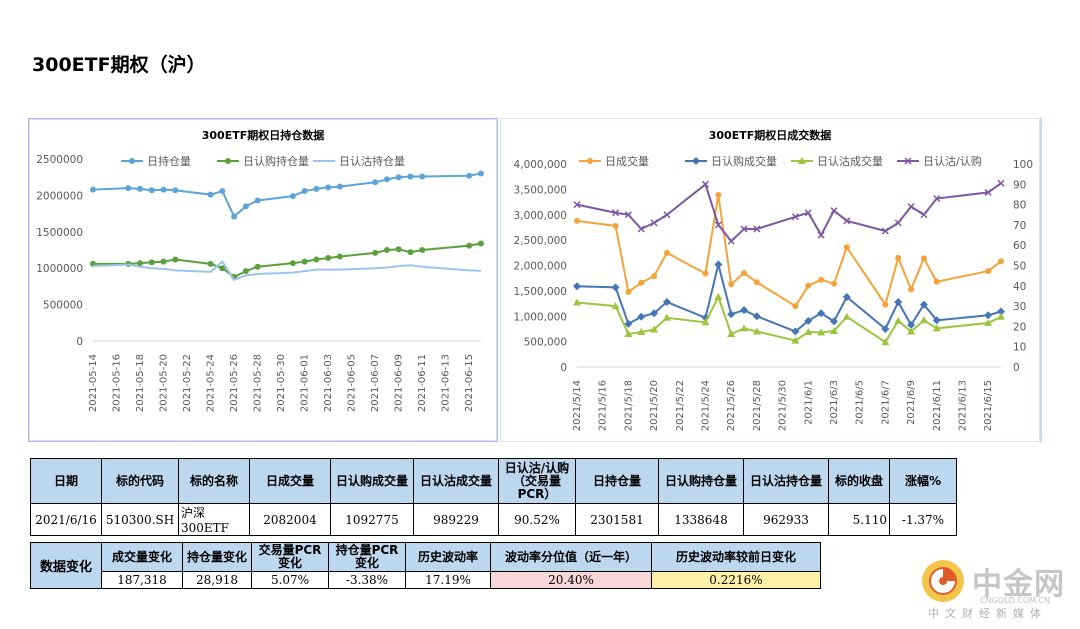  I want to click on x-tick-label: 2021-05-18, so click(140, 383).